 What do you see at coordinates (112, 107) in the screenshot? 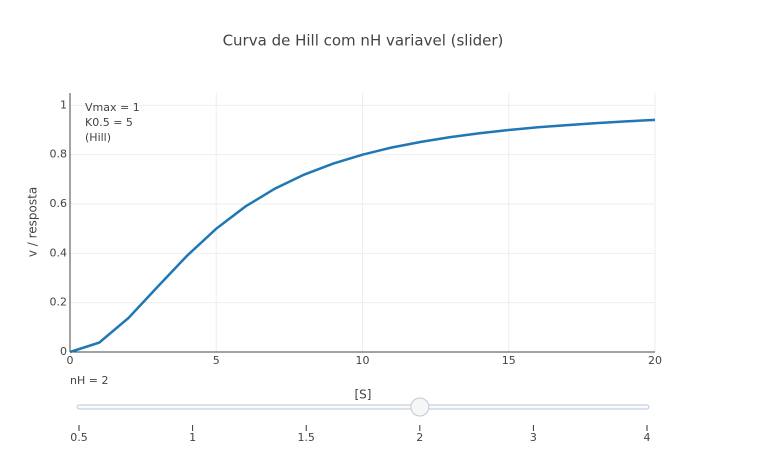
I see `annotation: Vmax = 1` at bounding box center [112, 107].